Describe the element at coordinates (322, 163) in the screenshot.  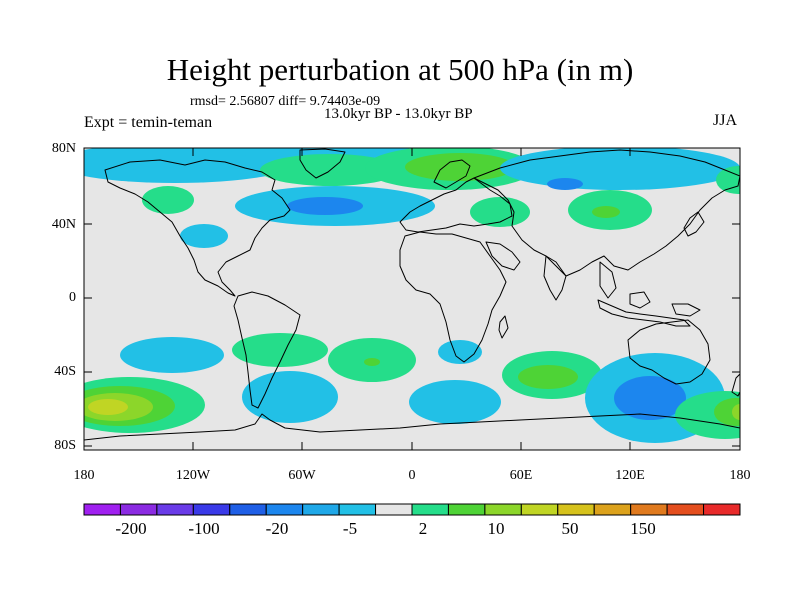
I see `coast-greenland` at that location.